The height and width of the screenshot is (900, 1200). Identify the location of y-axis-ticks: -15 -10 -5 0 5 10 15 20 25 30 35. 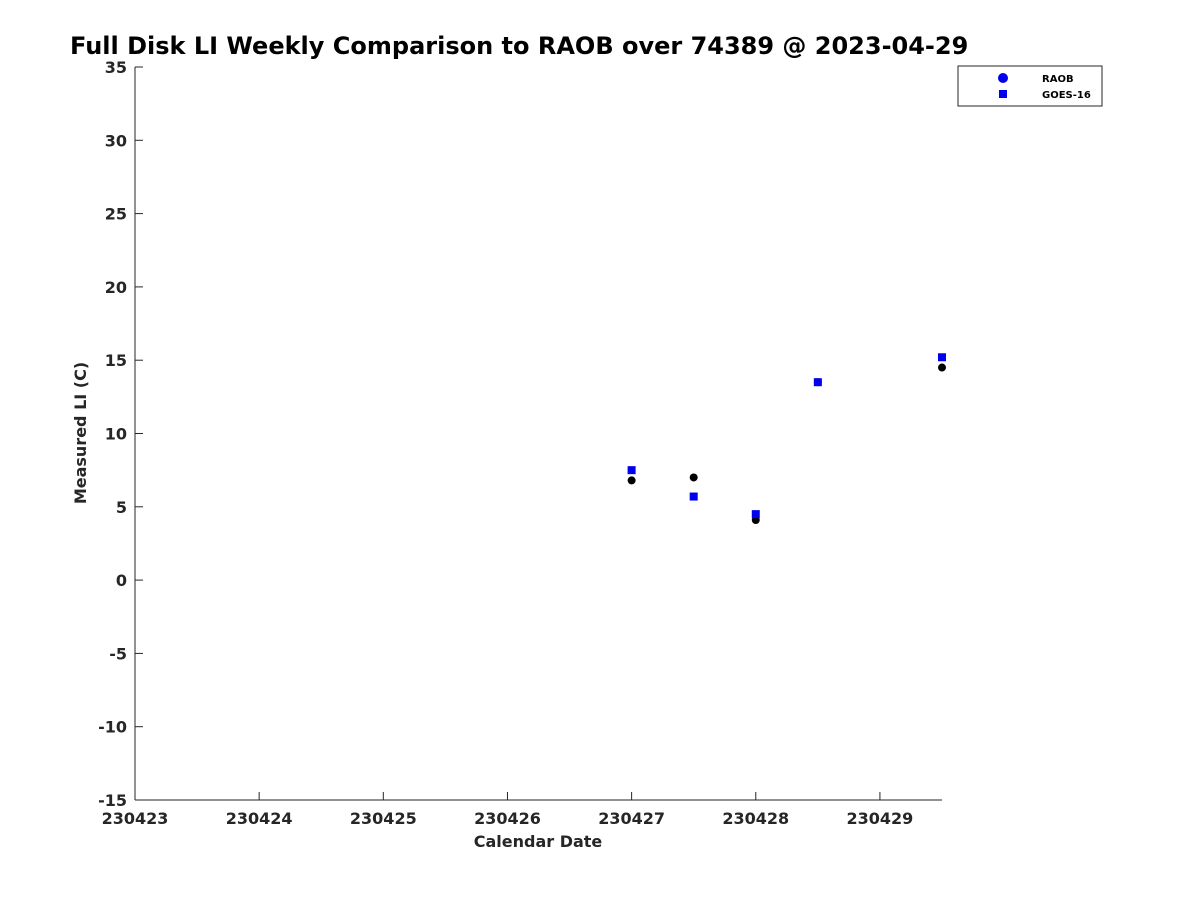
(120, 434).